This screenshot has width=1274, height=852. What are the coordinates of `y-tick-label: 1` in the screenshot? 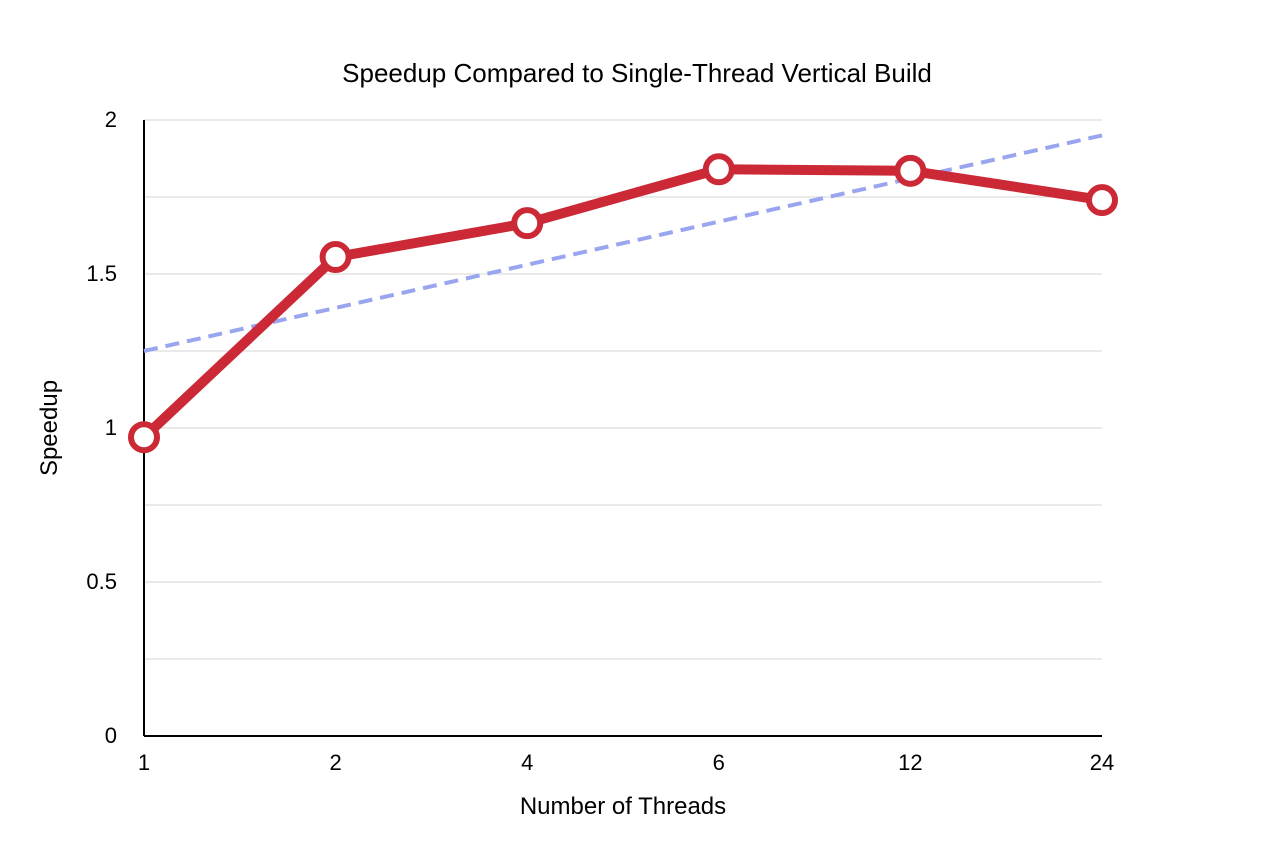 It's located at (111, 427).